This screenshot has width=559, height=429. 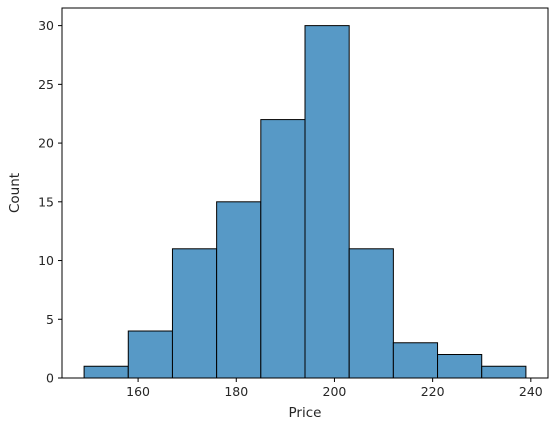 What do you see at coordinates (46, 25) in the screenshot?
I see `y-tick-label: 30` at bounding box center [46, 25].